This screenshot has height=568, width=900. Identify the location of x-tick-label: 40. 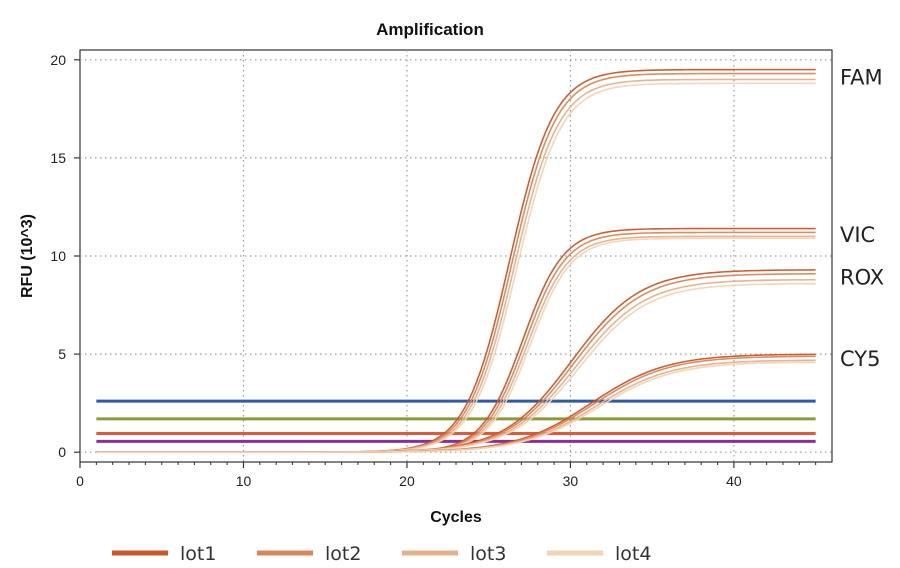
(734, 481).